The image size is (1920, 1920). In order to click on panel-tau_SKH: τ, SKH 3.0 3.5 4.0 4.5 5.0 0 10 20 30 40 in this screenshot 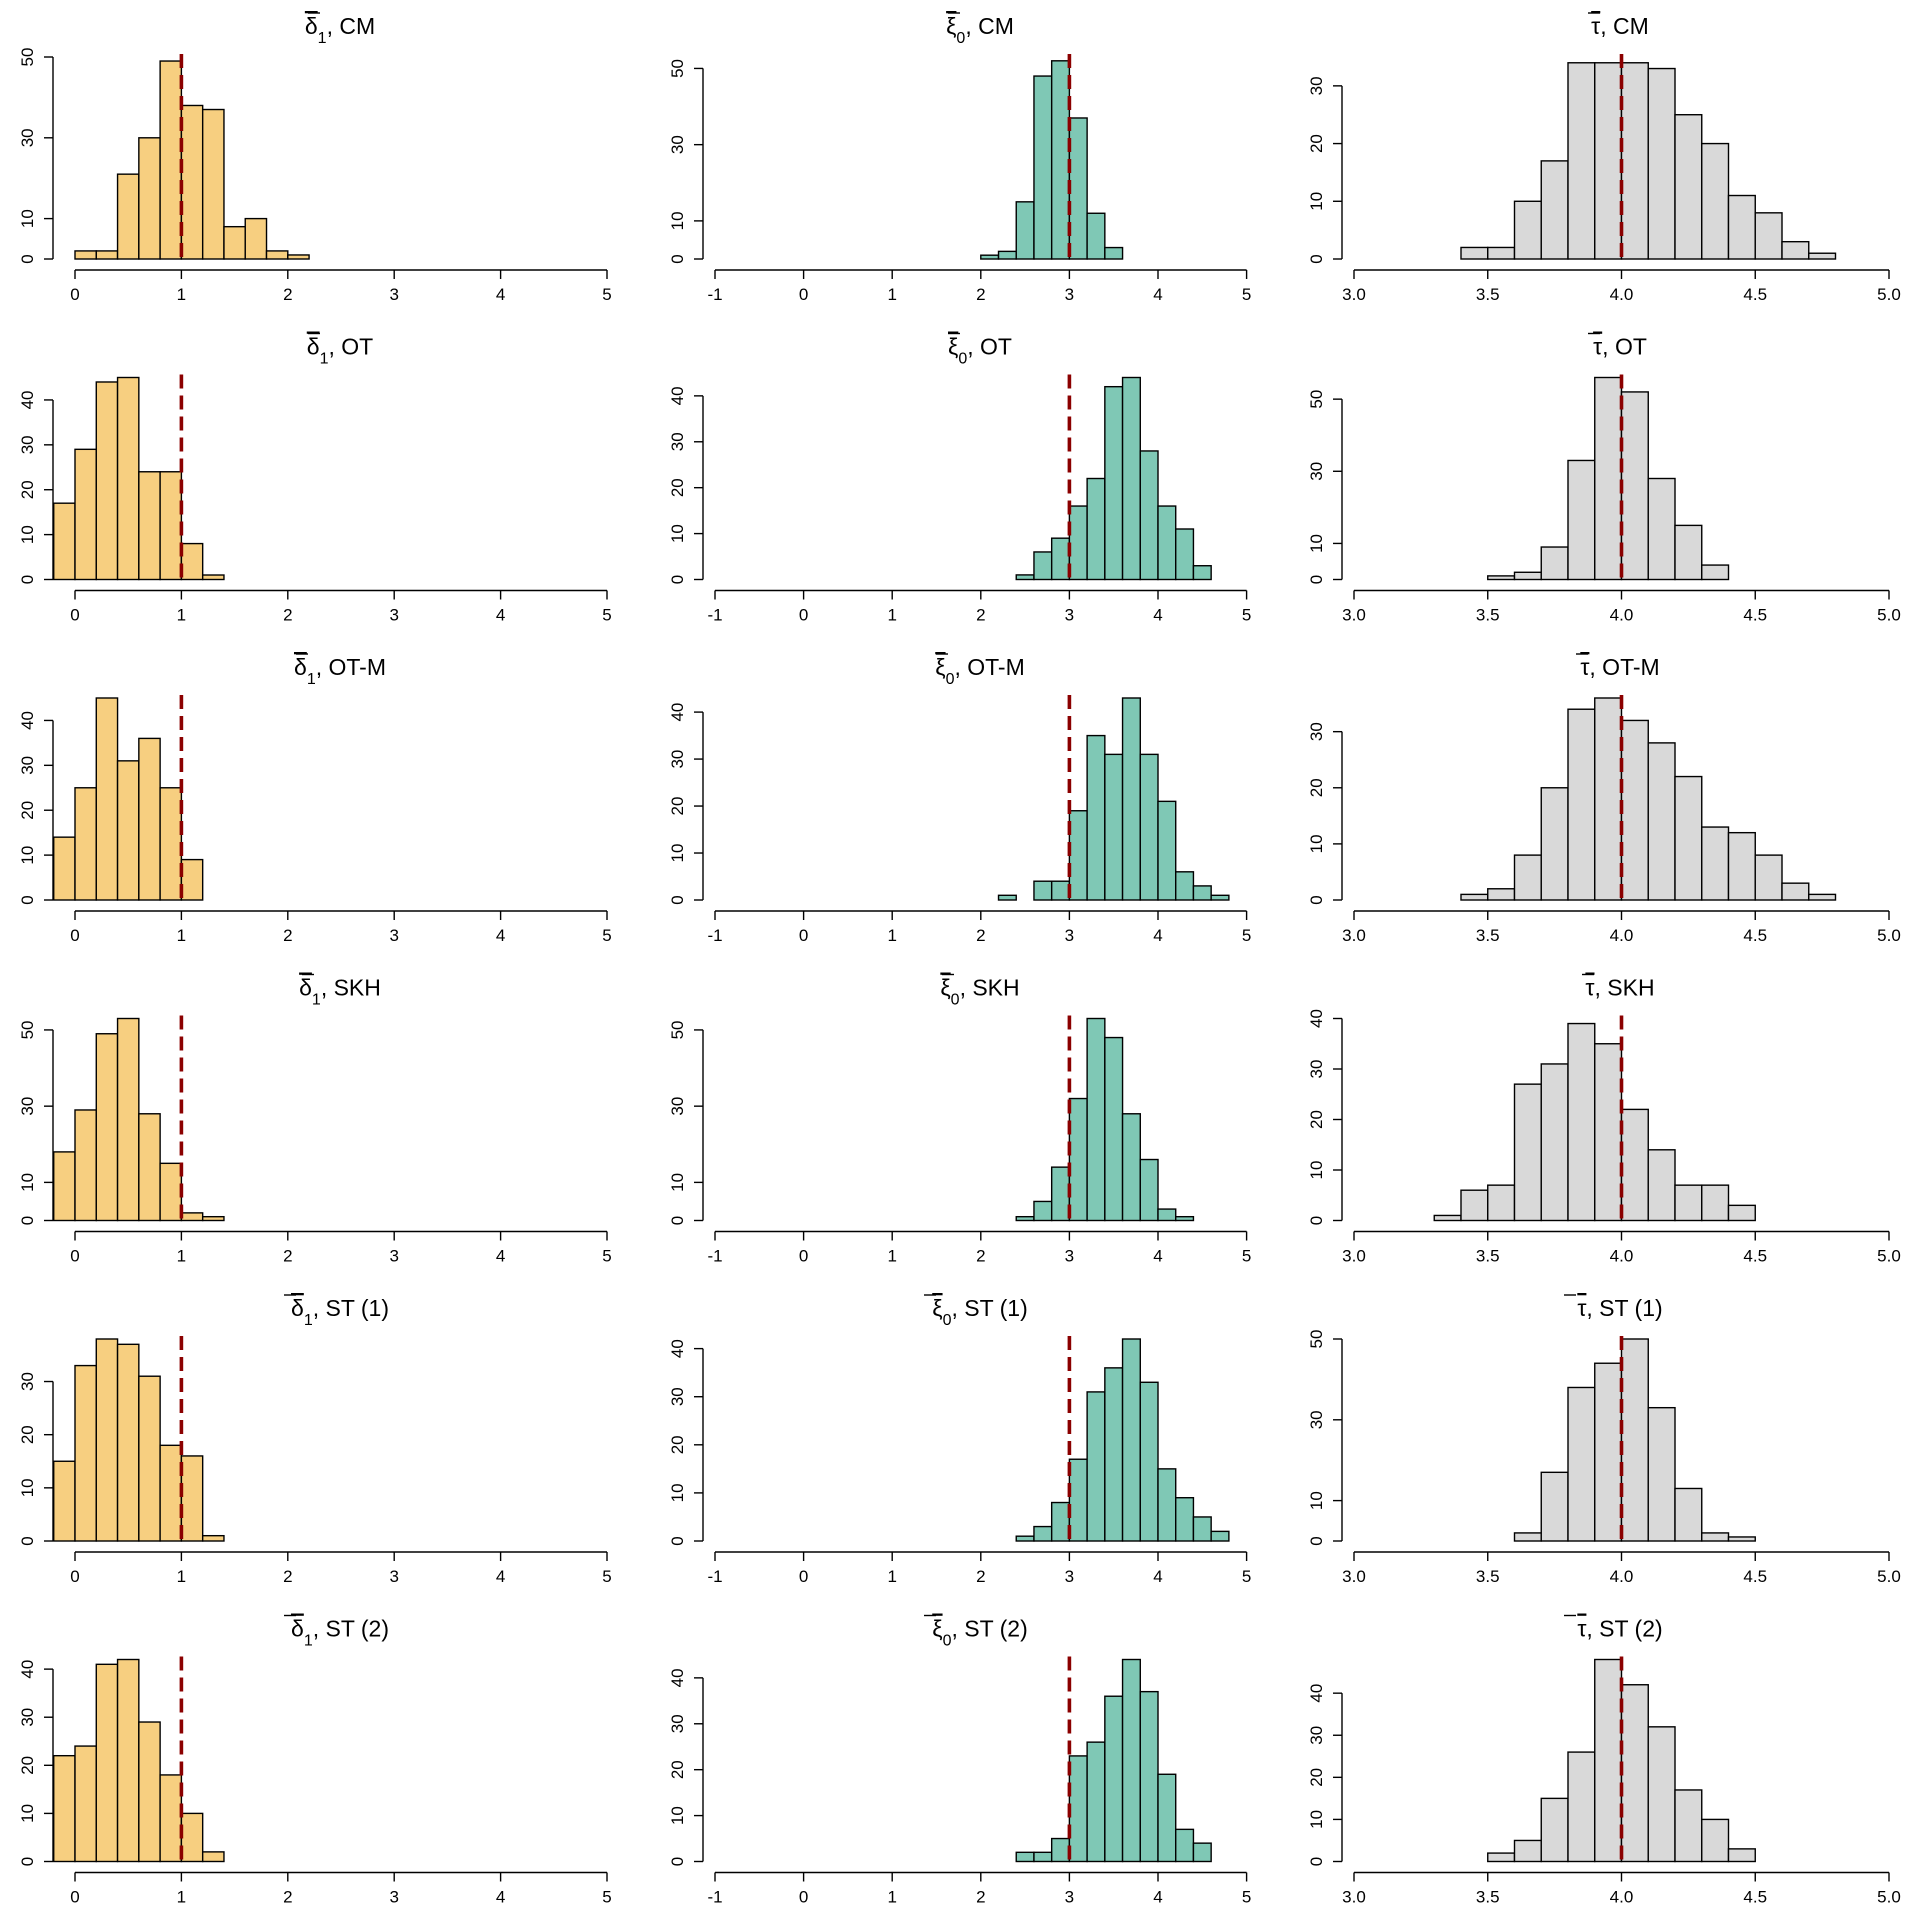, I will do `click(1604, 1119)`.